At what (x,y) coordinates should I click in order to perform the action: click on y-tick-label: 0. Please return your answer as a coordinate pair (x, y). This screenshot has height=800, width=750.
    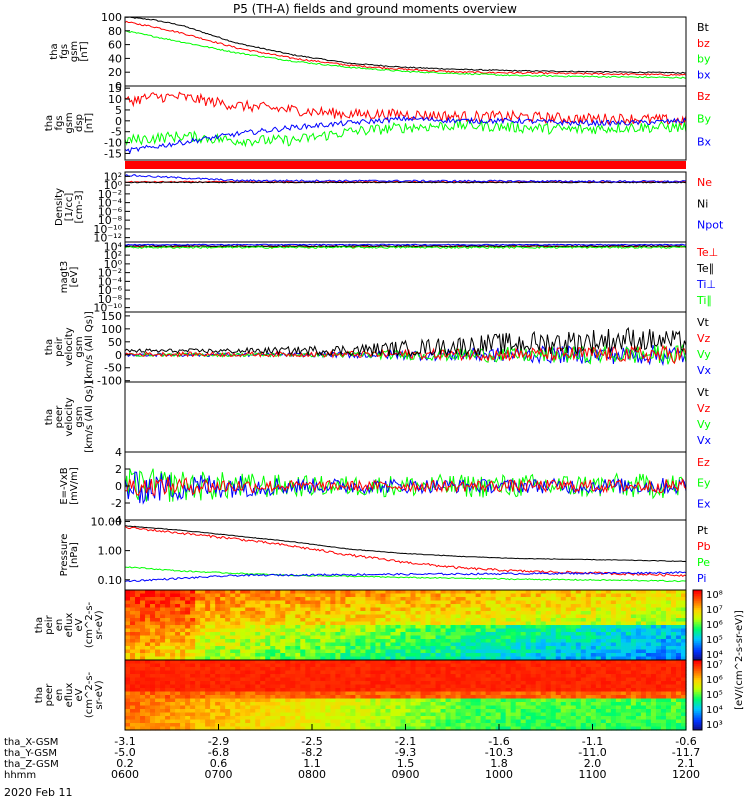
    Looking at the image, I should click on (118, 86).